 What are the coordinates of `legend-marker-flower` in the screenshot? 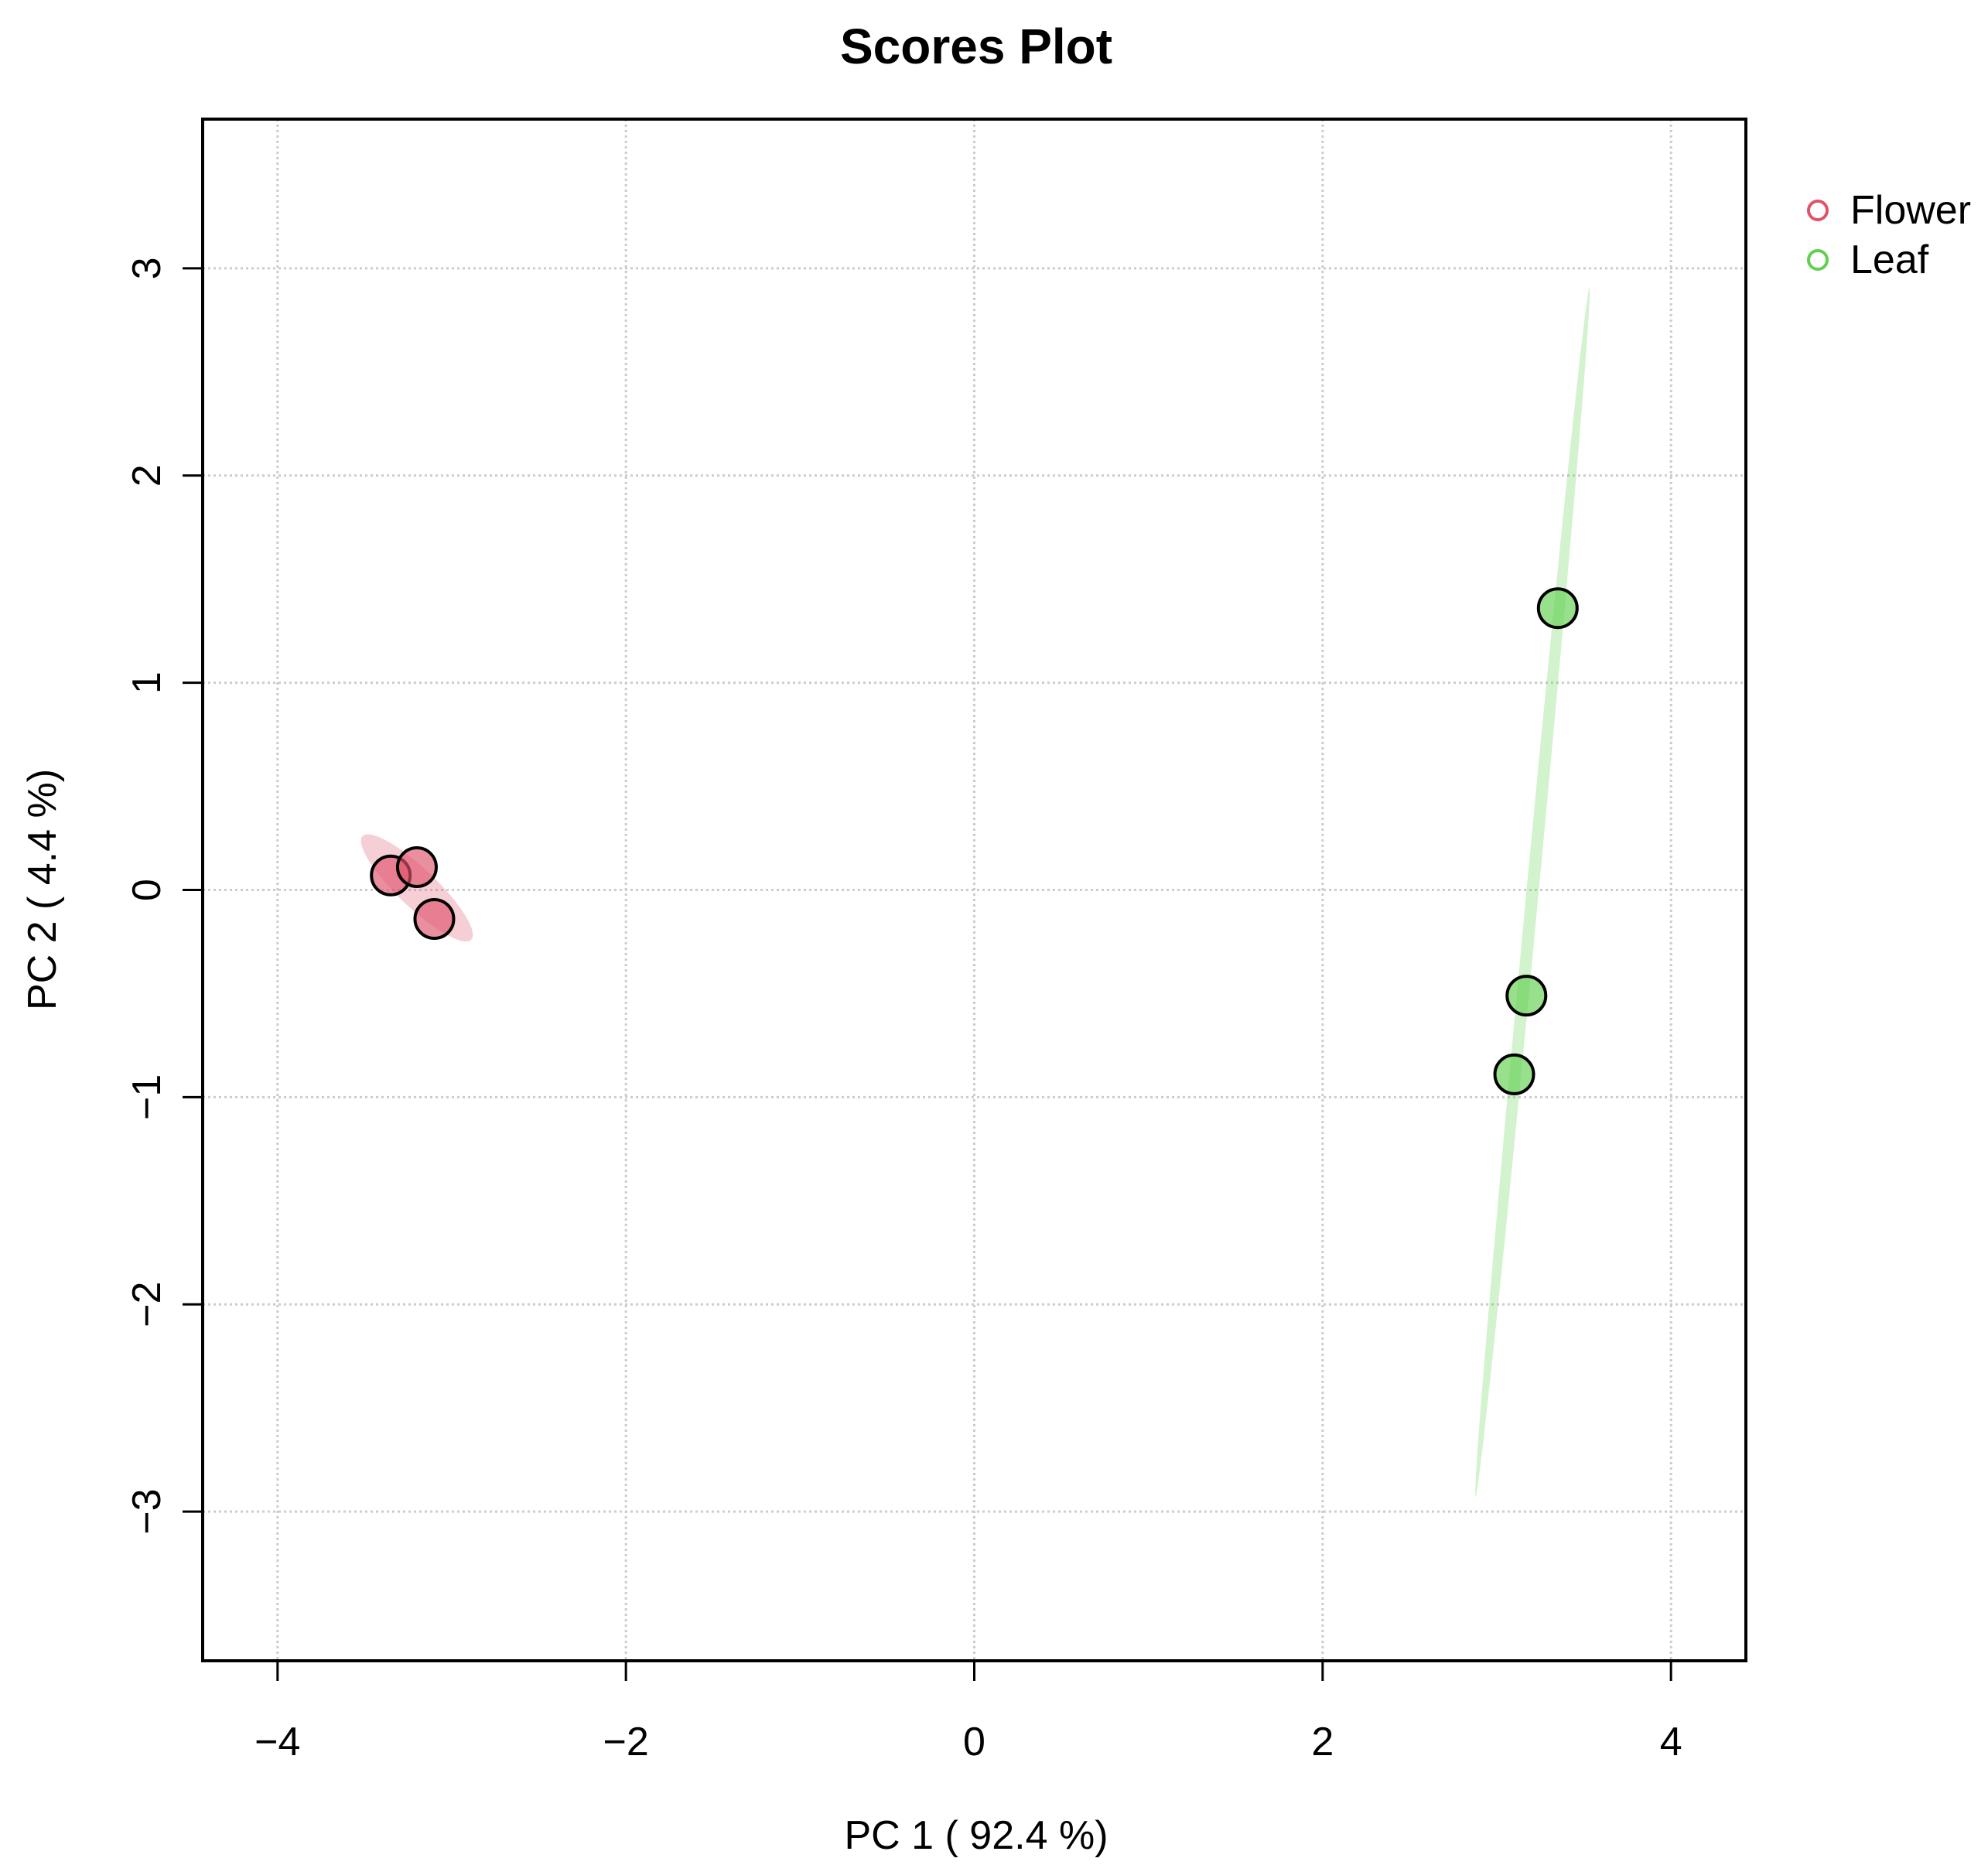 It's located at (1818, 210).